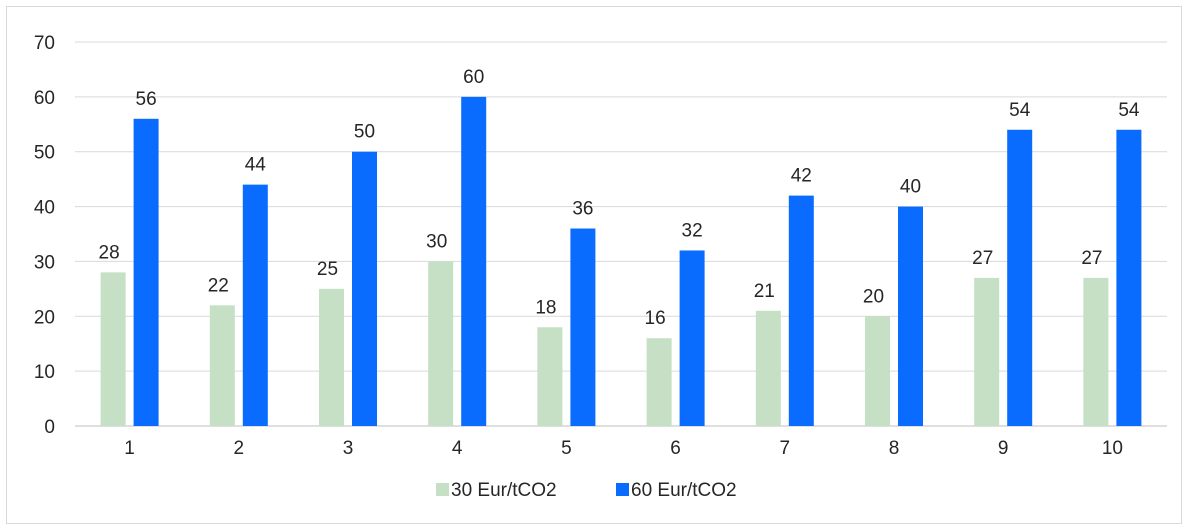  I want to click on x-tick-label: 8, so click(894, 448).